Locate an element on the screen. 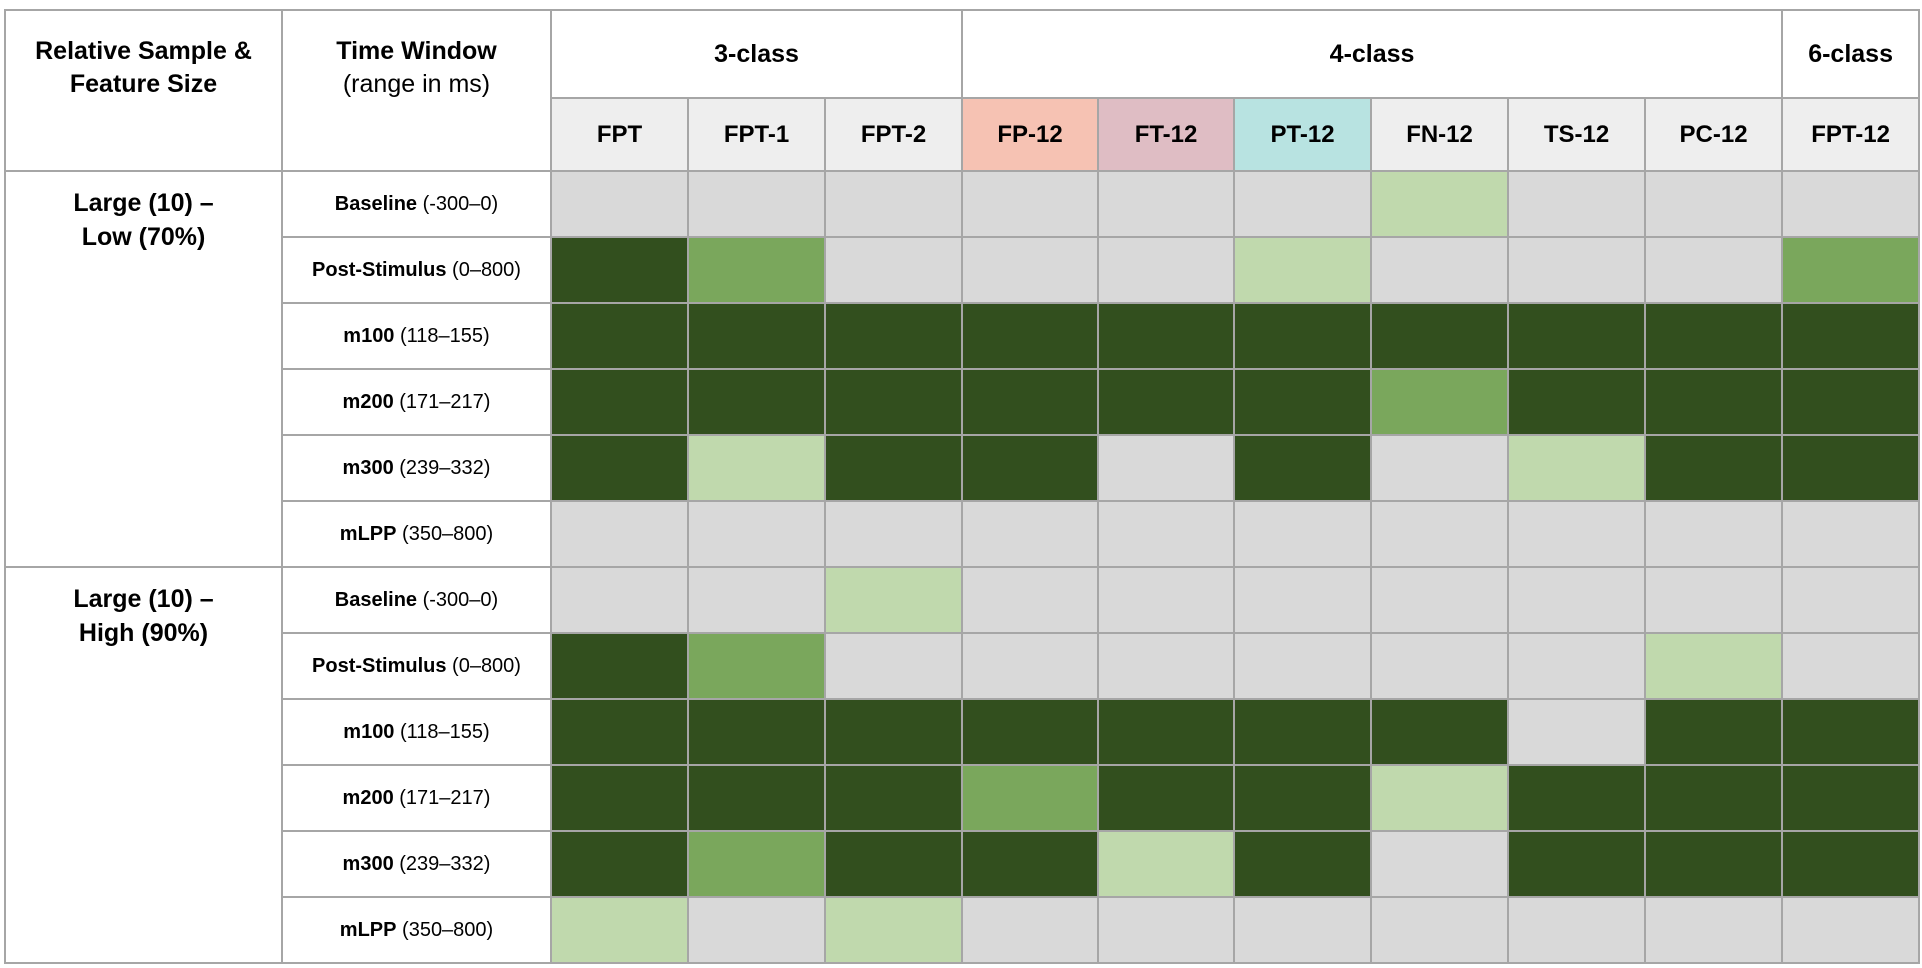 The image size is (1922, 968). group-header-4-class: 4-class is located at coordinates (1372, 54).